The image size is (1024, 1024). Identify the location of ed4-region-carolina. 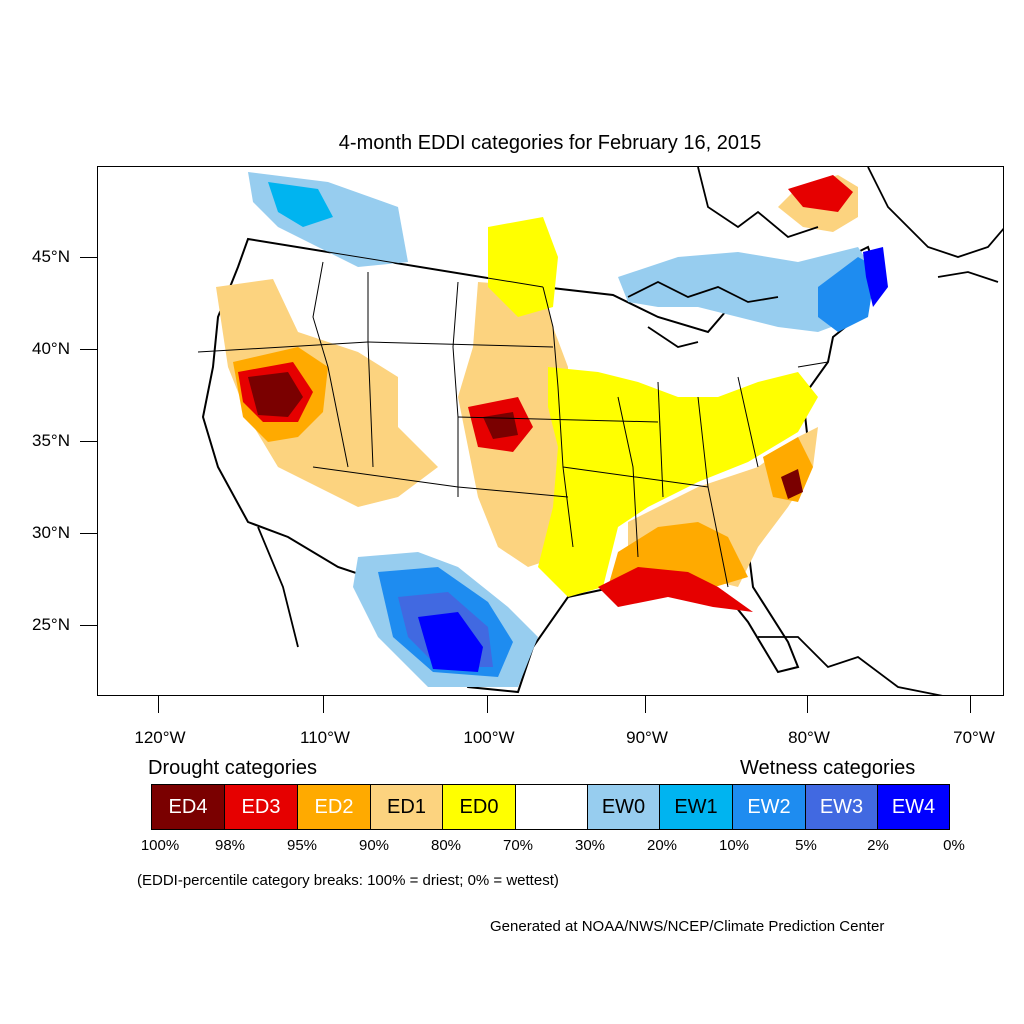
(792, 484).